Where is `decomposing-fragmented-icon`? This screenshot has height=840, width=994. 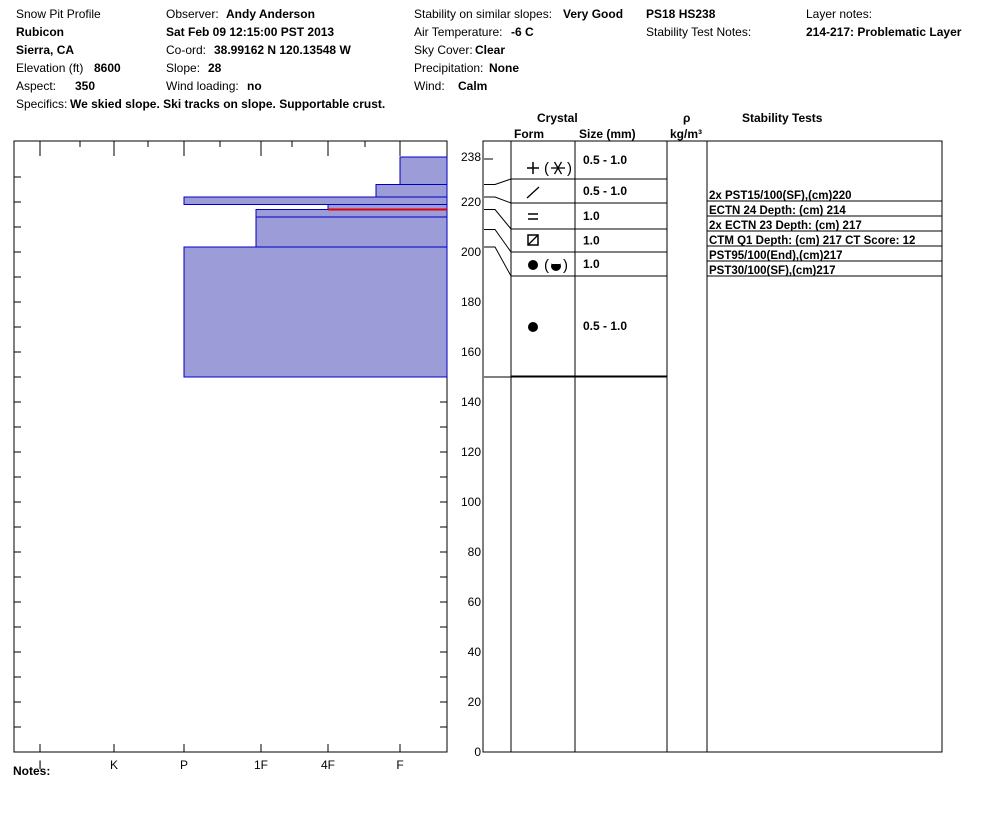
decomposing-fragmented-icon is located at coordinates (533, 192).